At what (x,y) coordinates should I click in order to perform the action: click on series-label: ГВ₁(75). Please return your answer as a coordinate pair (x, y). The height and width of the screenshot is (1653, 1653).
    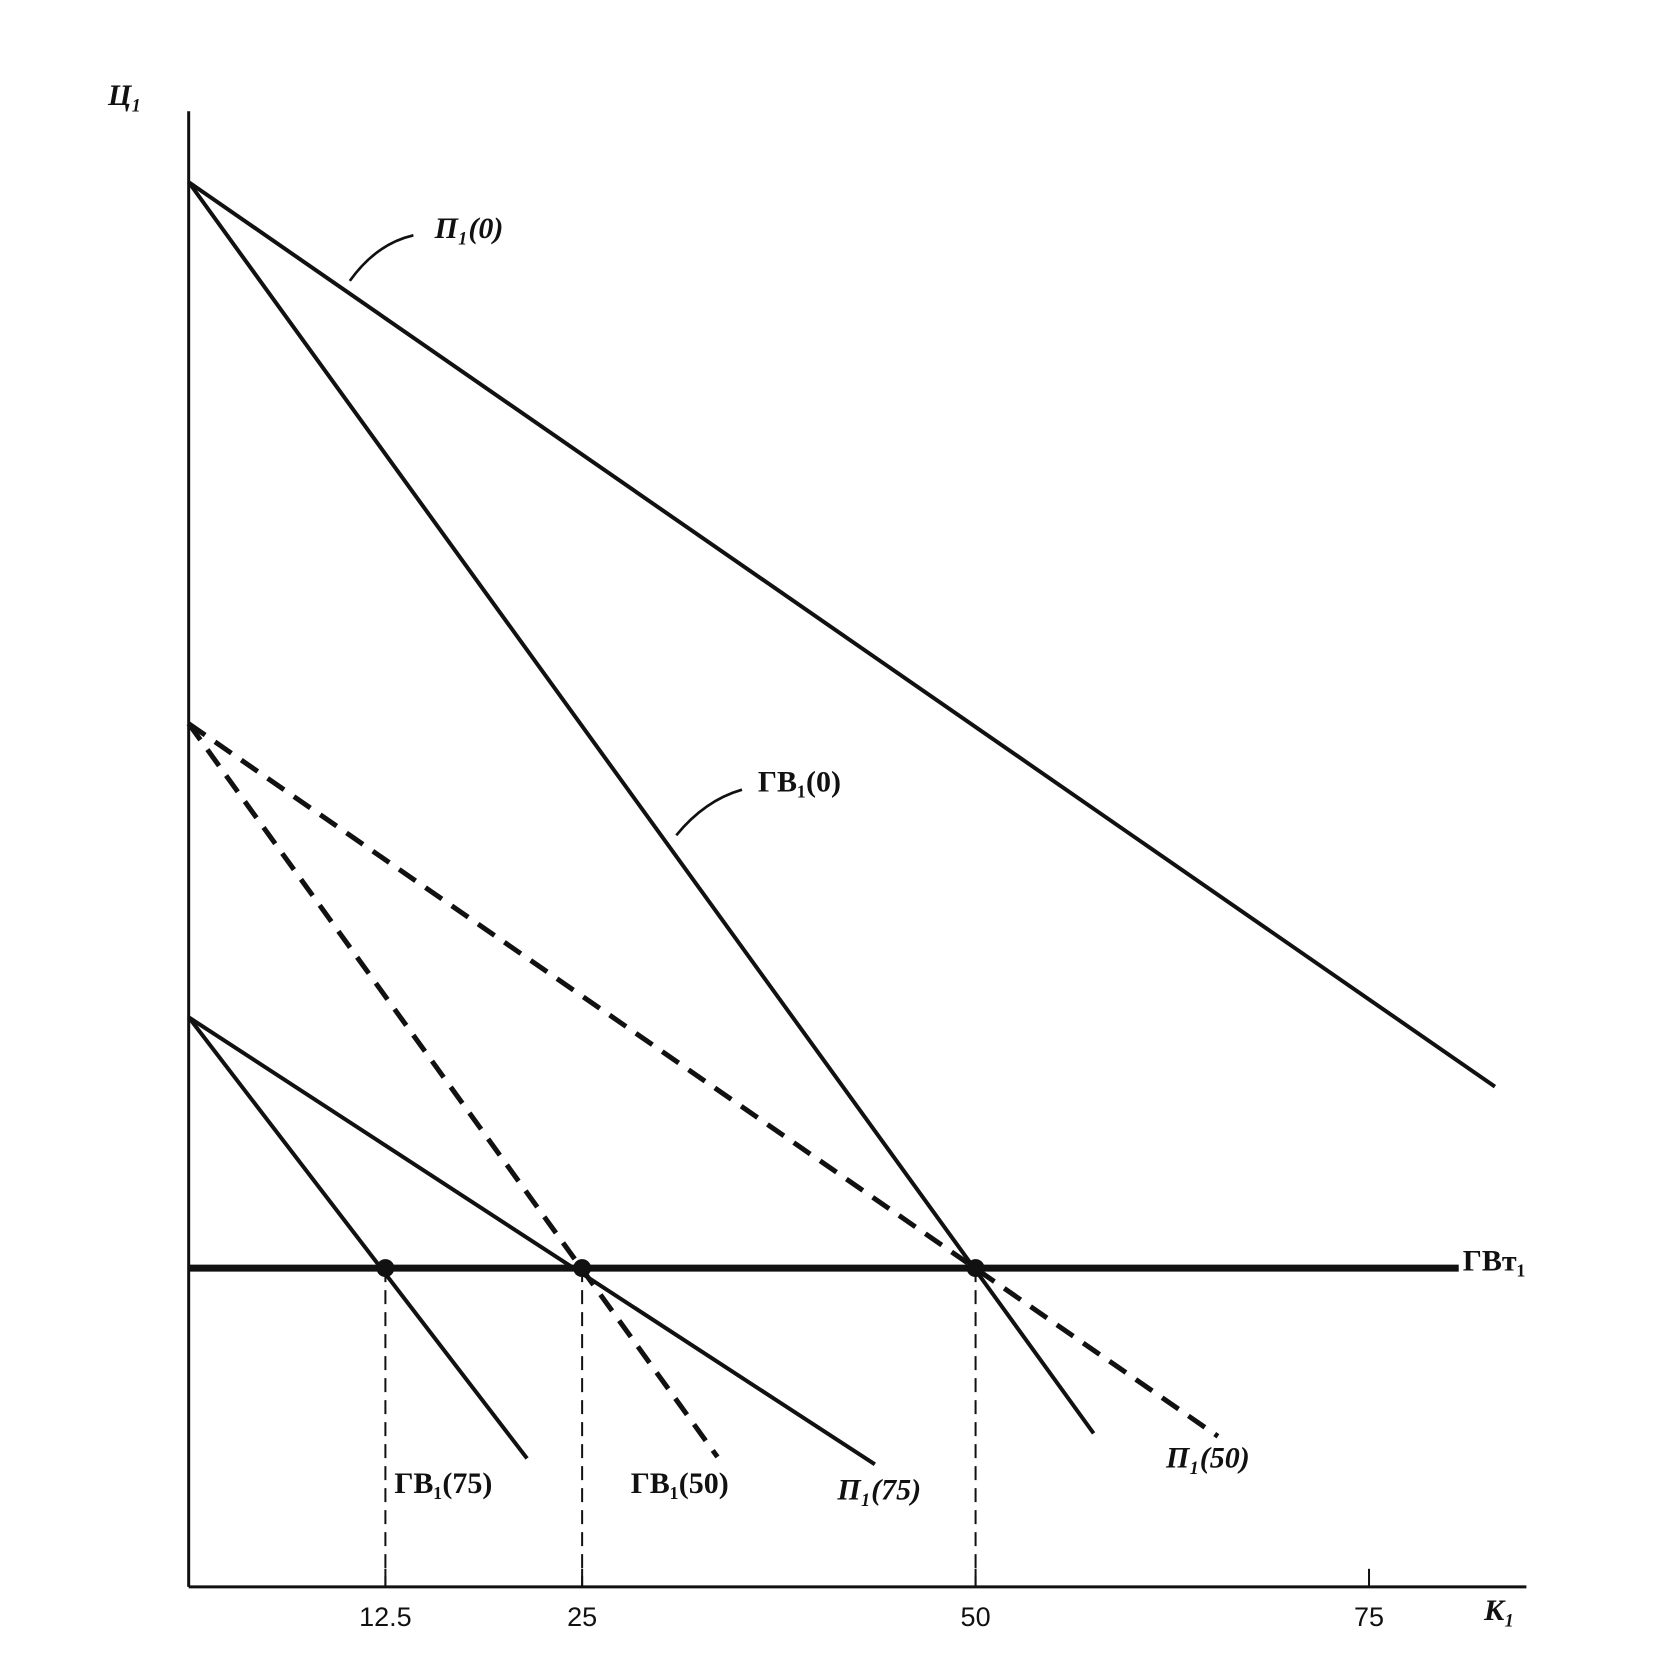
    Looking at the image, I should click on (443, 1483).